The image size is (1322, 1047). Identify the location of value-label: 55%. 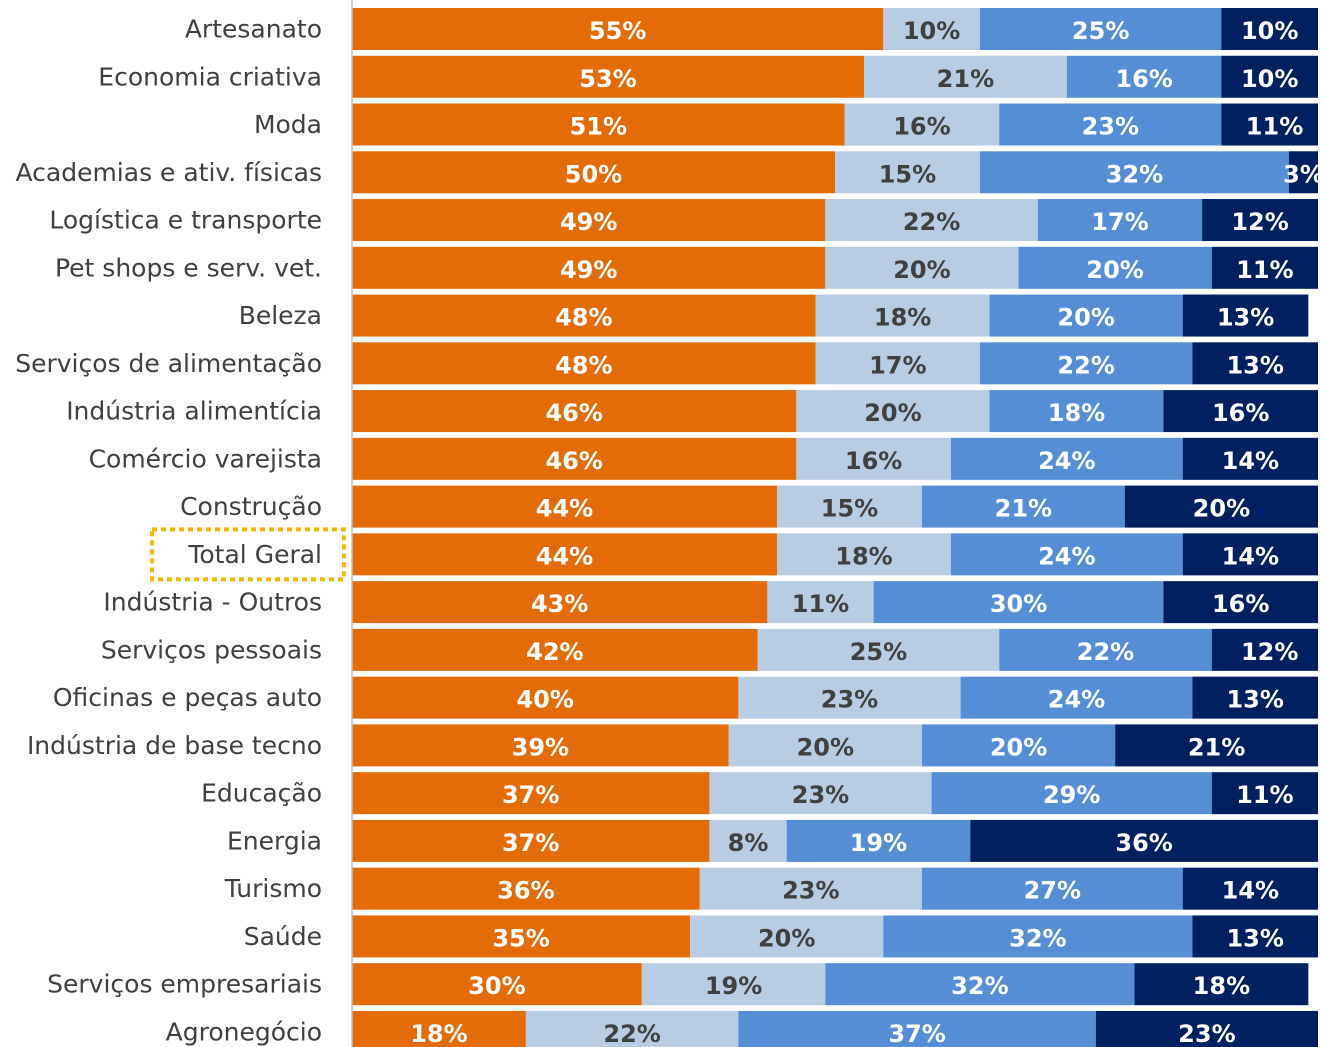
(617, 31).